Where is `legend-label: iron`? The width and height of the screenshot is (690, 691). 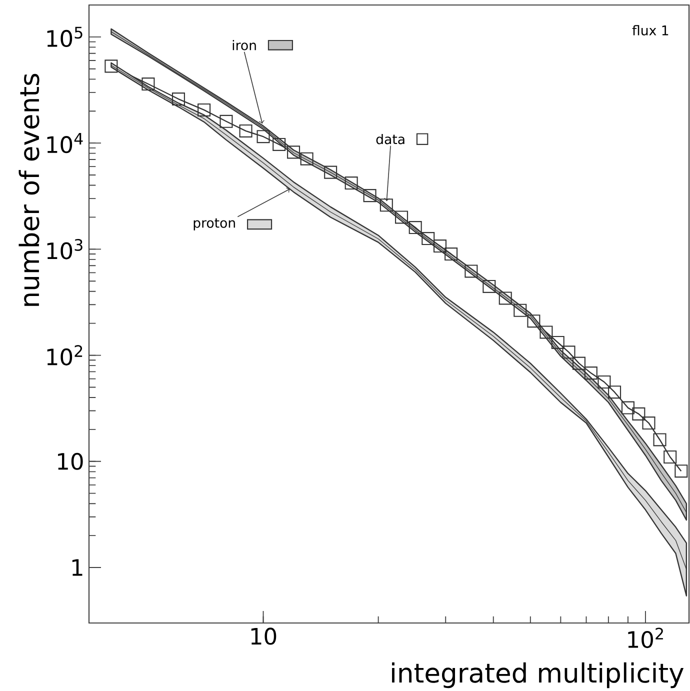
legend-label: iron is located at coordinates (244, 45).